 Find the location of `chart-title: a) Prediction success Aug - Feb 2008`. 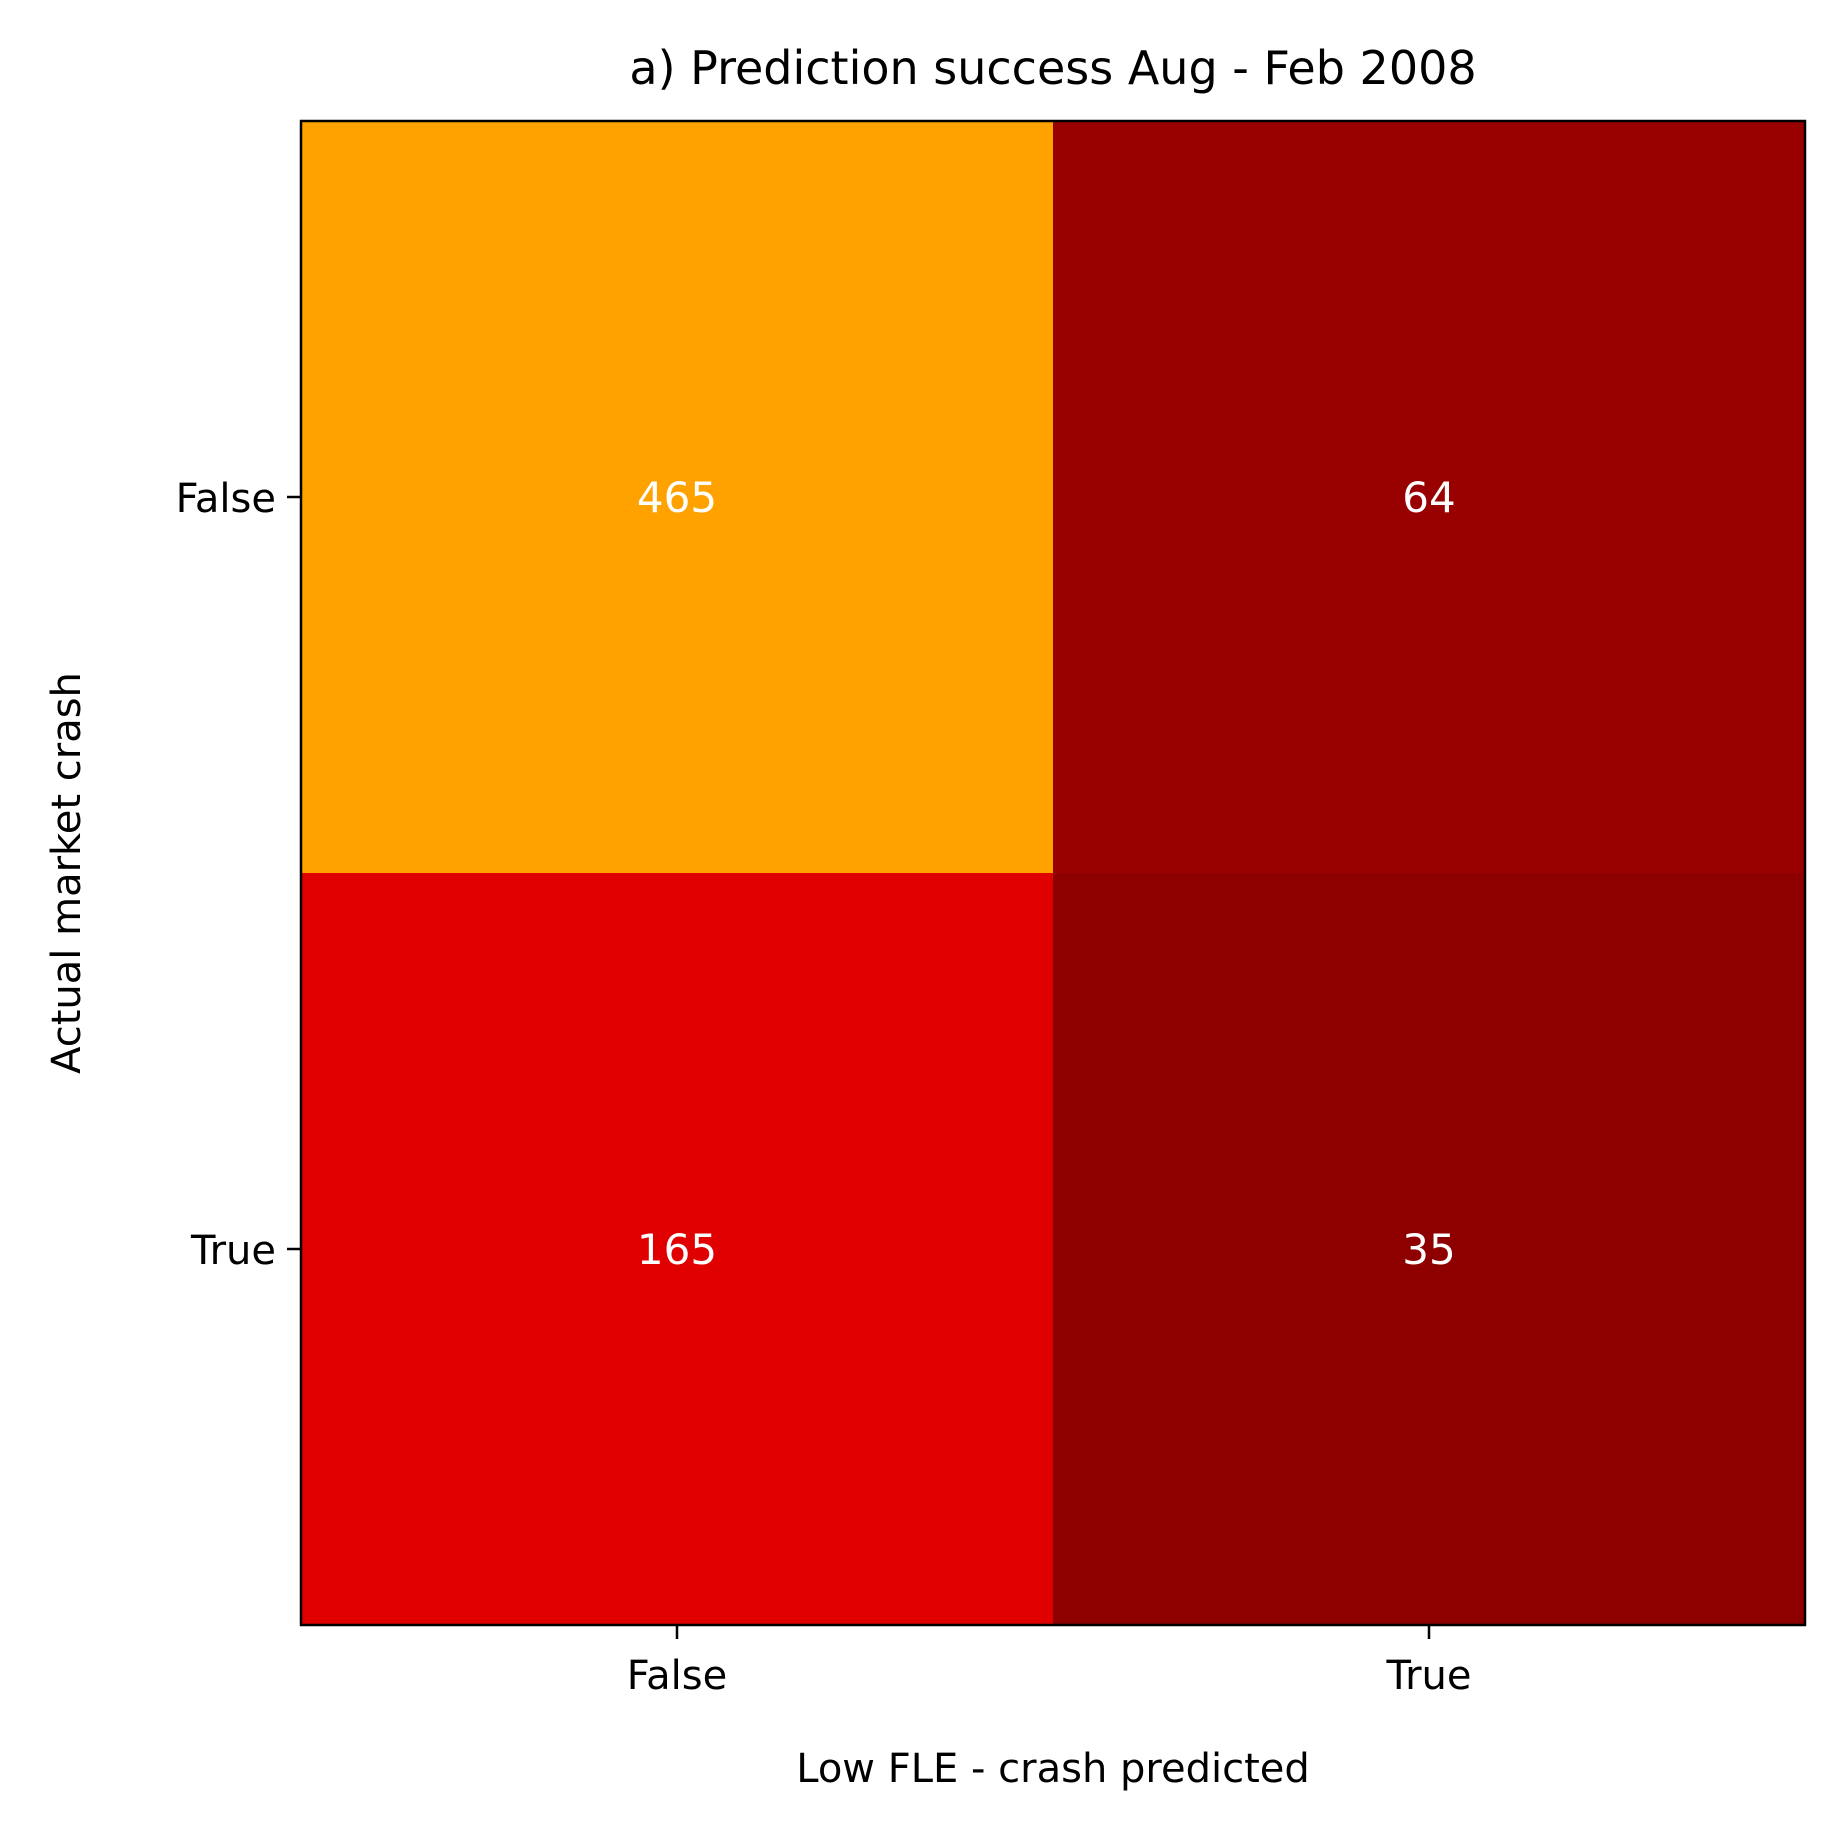

chart-title: a) Prediction success Aug - Feb 2008 is located at coordinates (1052, 68).